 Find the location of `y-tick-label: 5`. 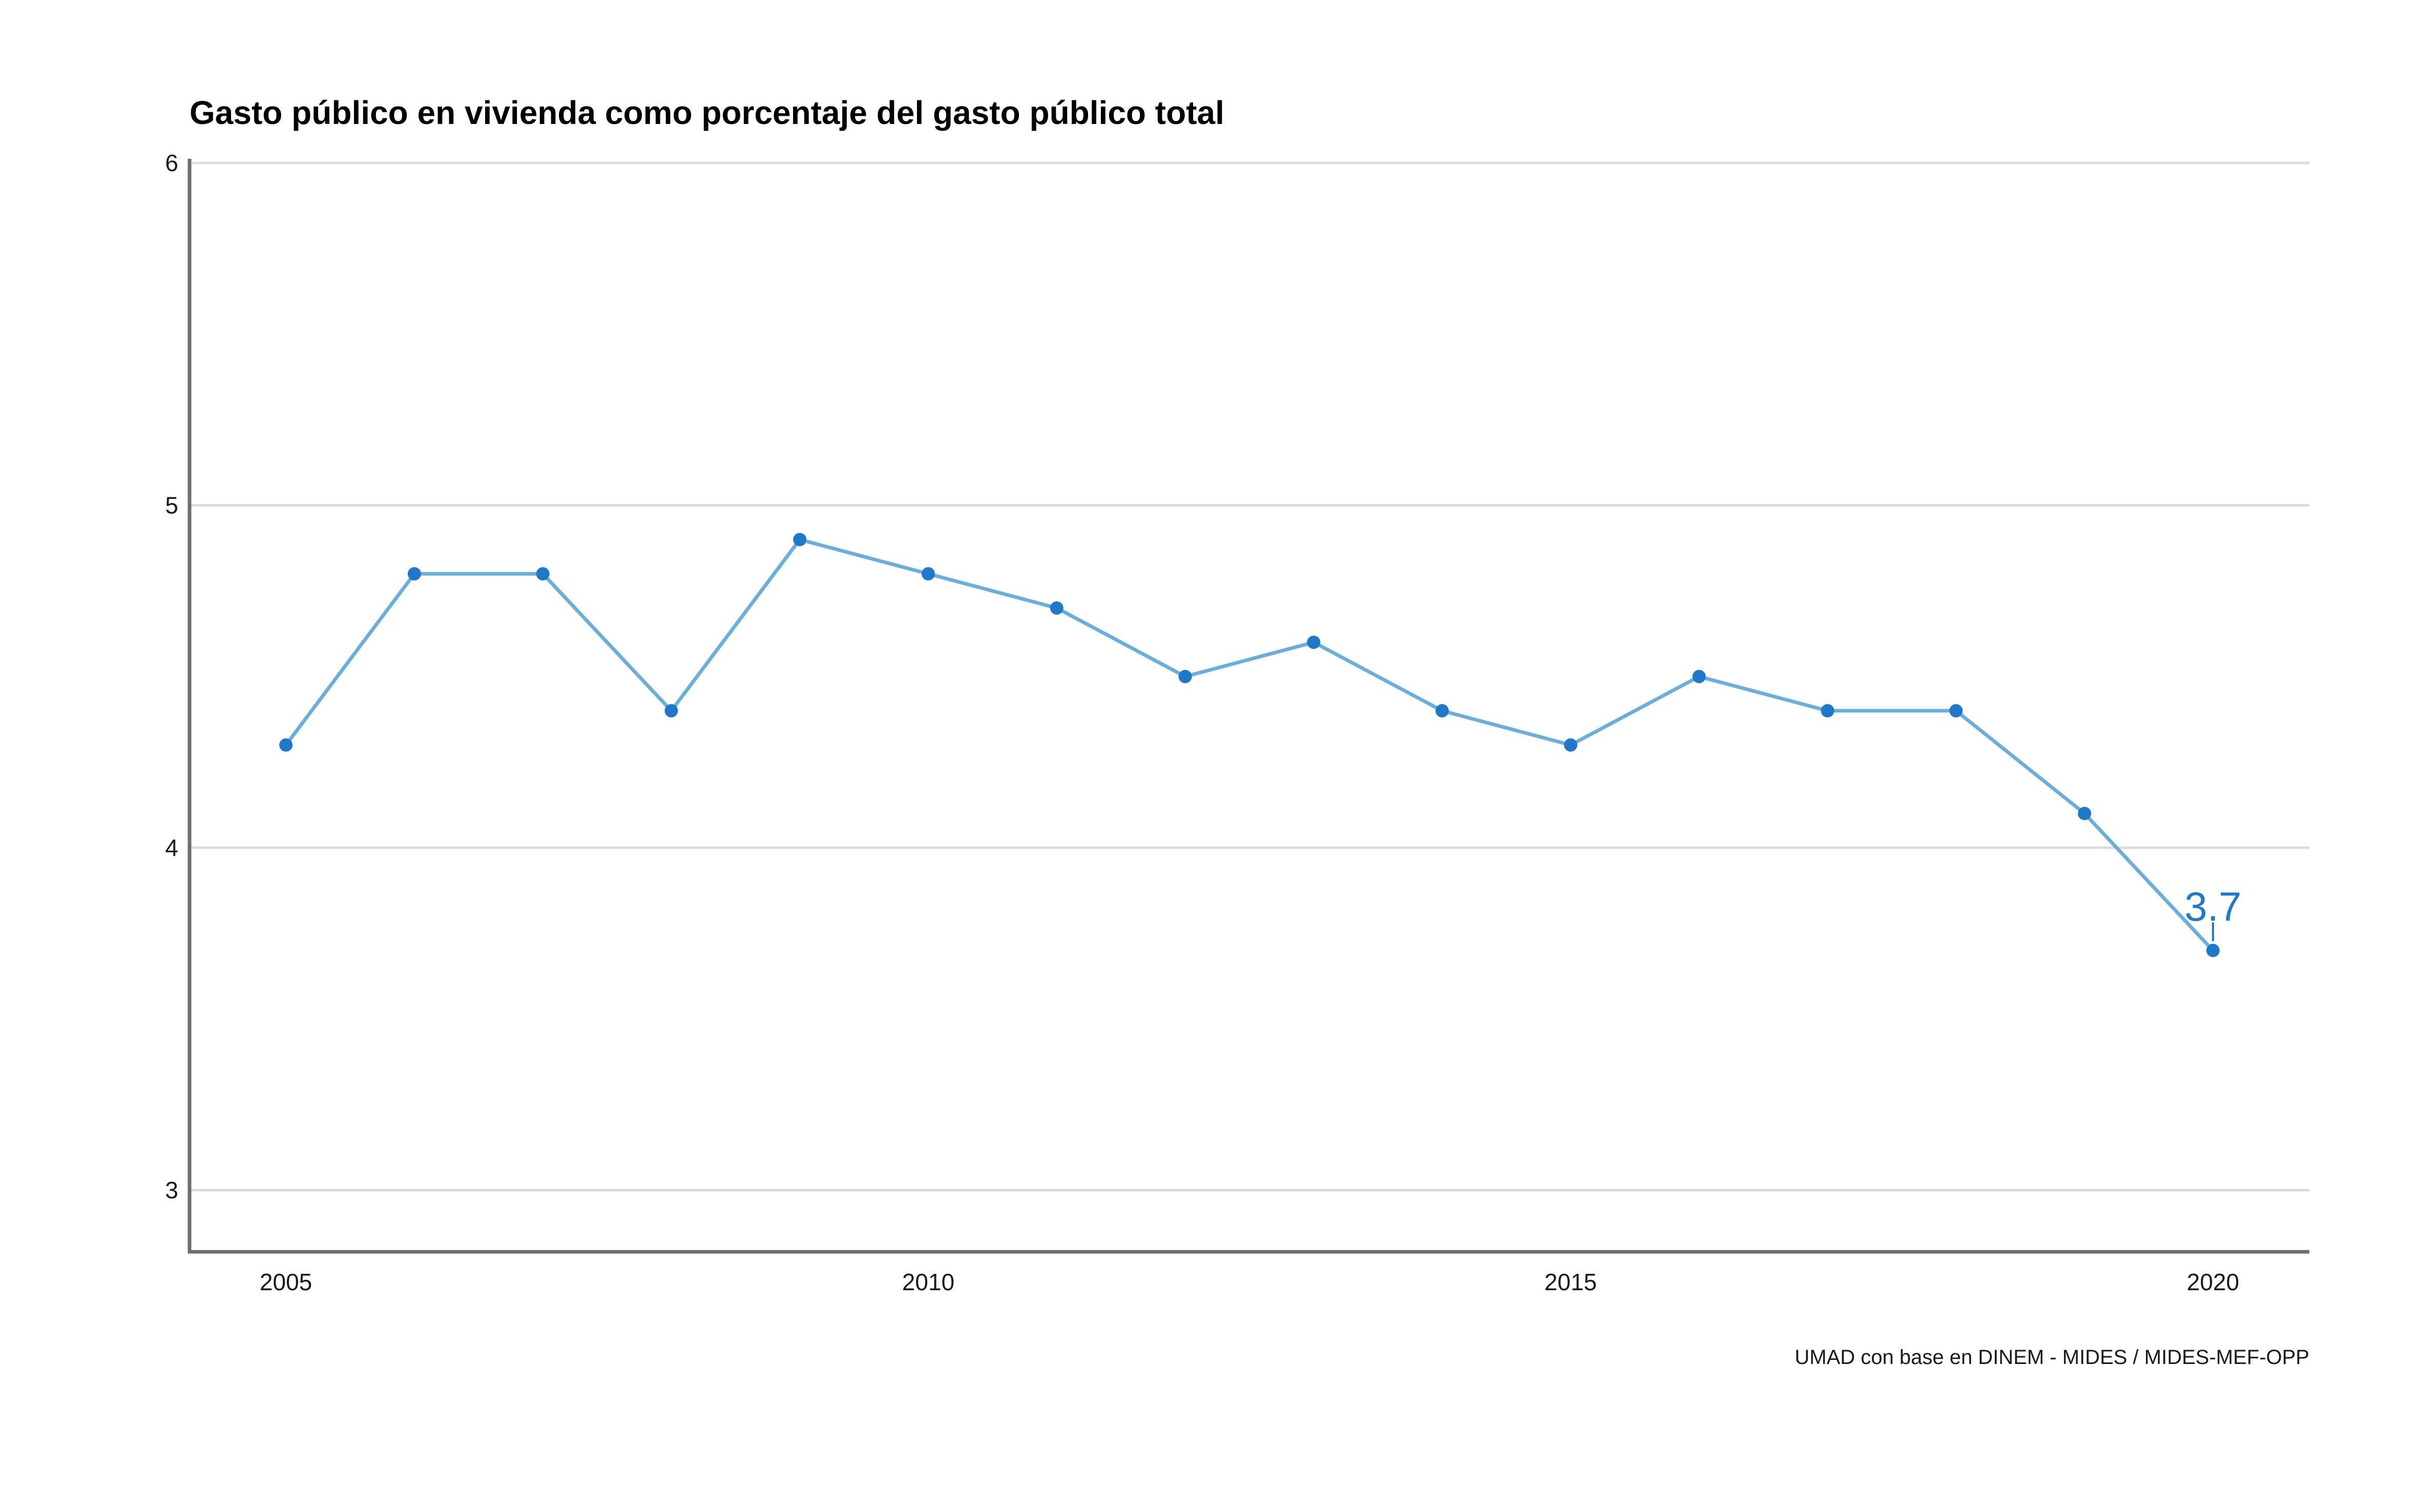

y-tick-label: 5 is located at coordinates (171, 505).